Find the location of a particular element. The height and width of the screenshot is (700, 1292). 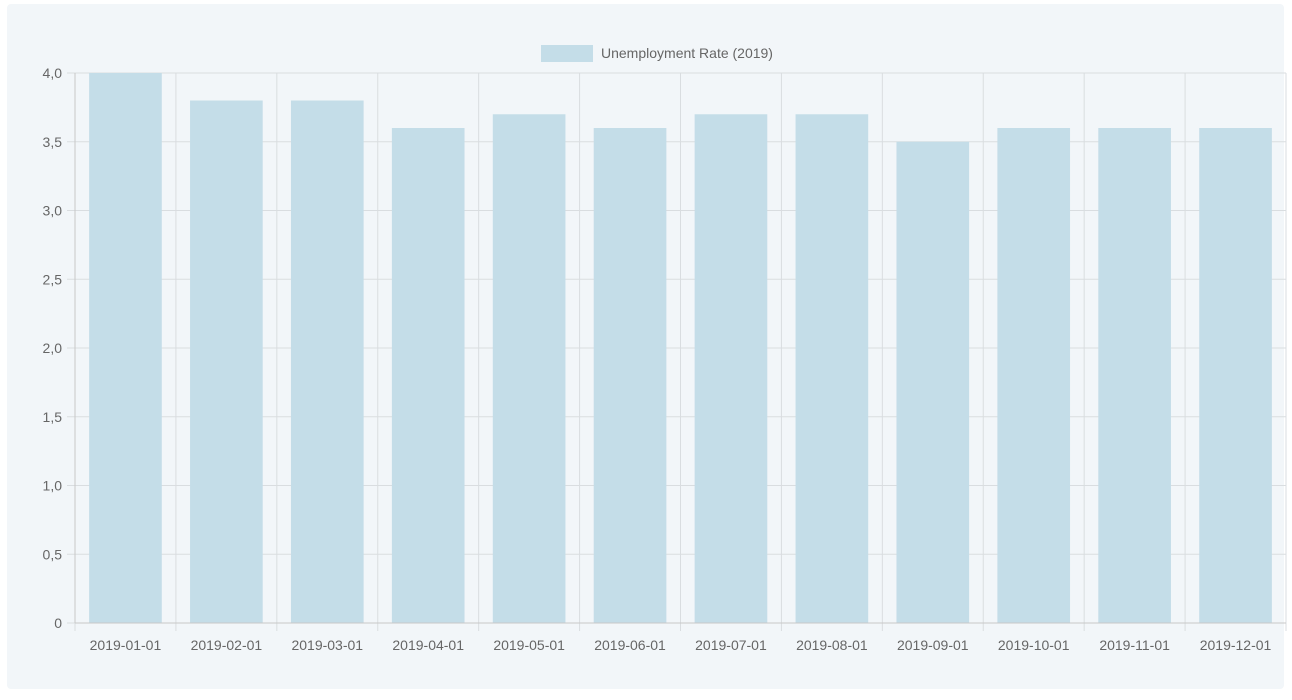

y-tick-label: 1,5 is located at coordinates (53, 417).